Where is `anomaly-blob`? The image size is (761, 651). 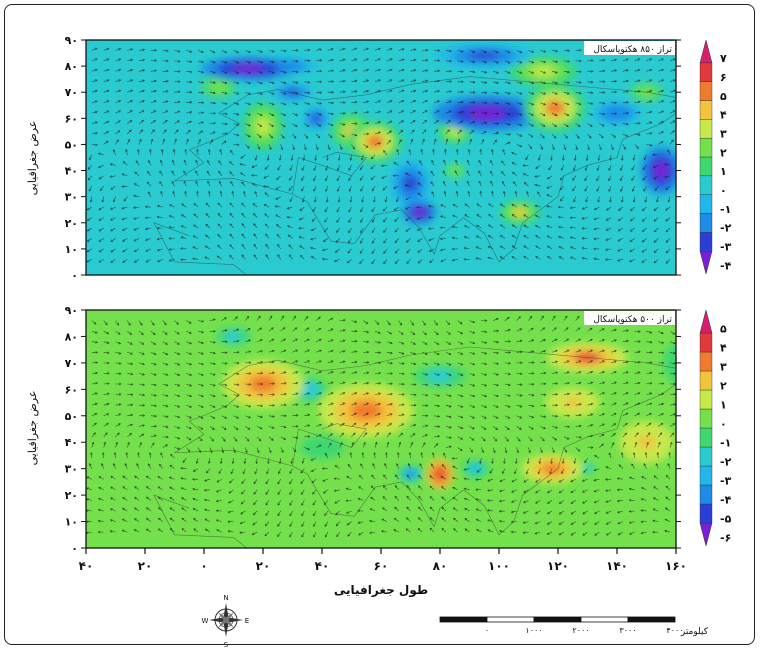 anomaly-blob is located at coordinates (322, 447).